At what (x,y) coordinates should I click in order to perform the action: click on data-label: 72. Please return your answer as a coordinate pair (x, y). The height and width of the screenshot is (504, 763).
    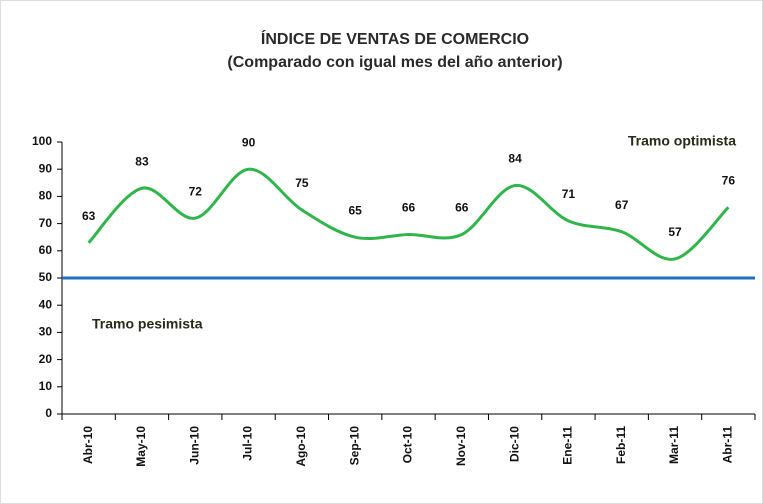
    Looking at the image, I should click on (196, 191).